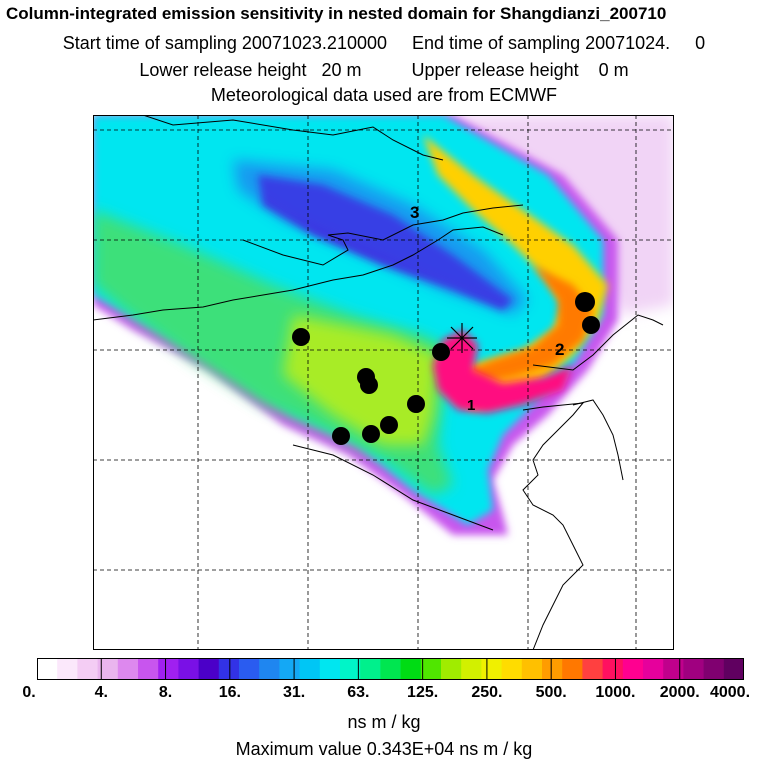 The height and width of the screenshot is (768, 768). What do you see at coordinates (414, 212) in the screenshot?
I see `annotation-label: 3` at bounding box center [414, 212].